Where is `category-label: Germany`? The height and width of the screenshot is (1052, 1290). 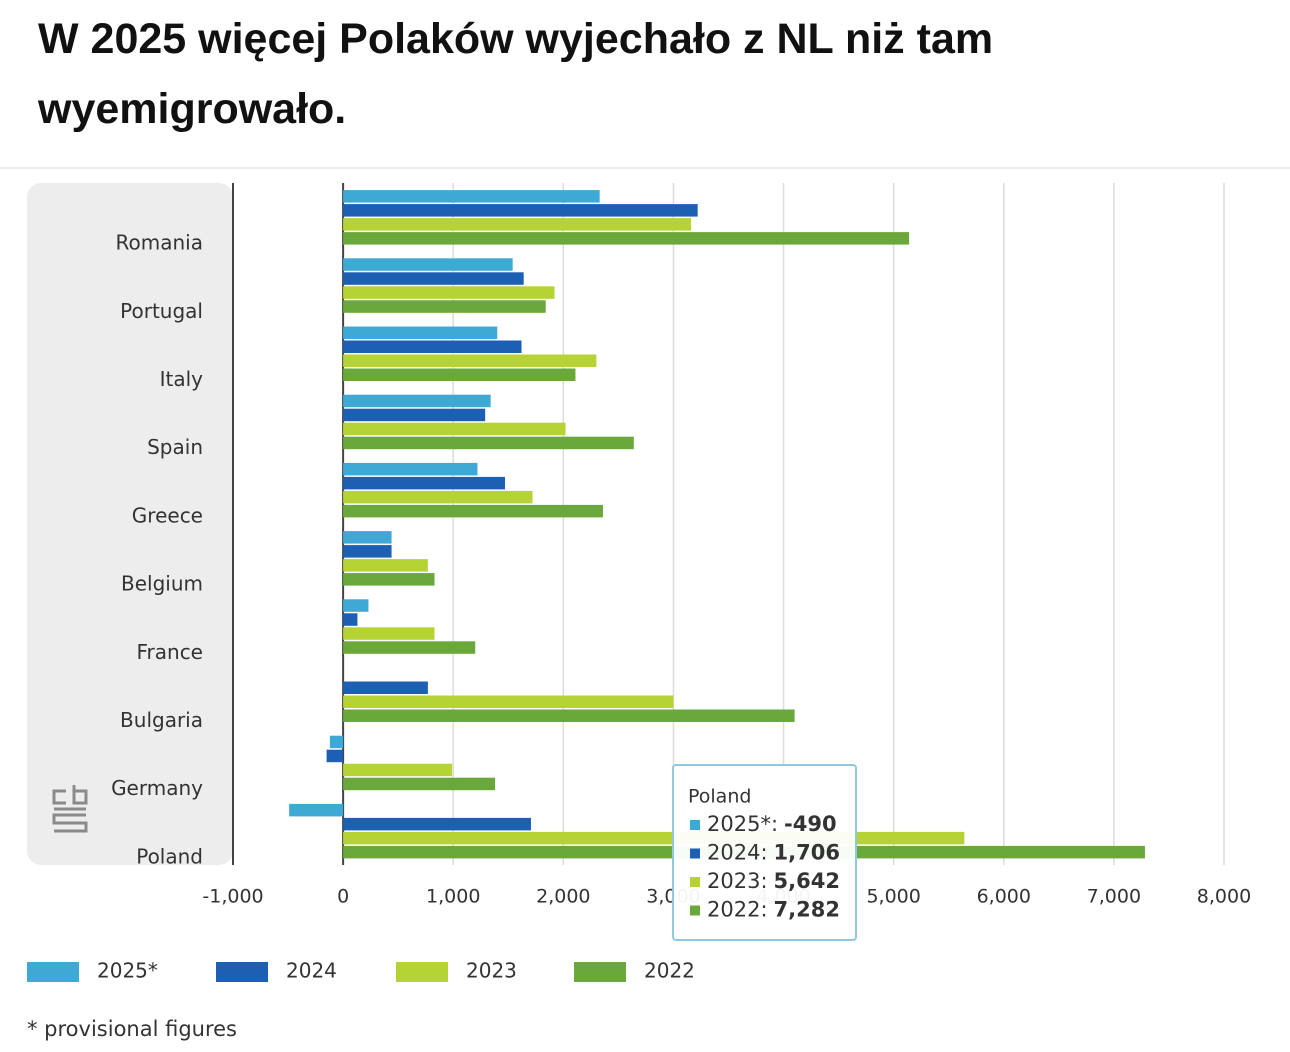 category-label: Germany is located at coordinates (157, 788).